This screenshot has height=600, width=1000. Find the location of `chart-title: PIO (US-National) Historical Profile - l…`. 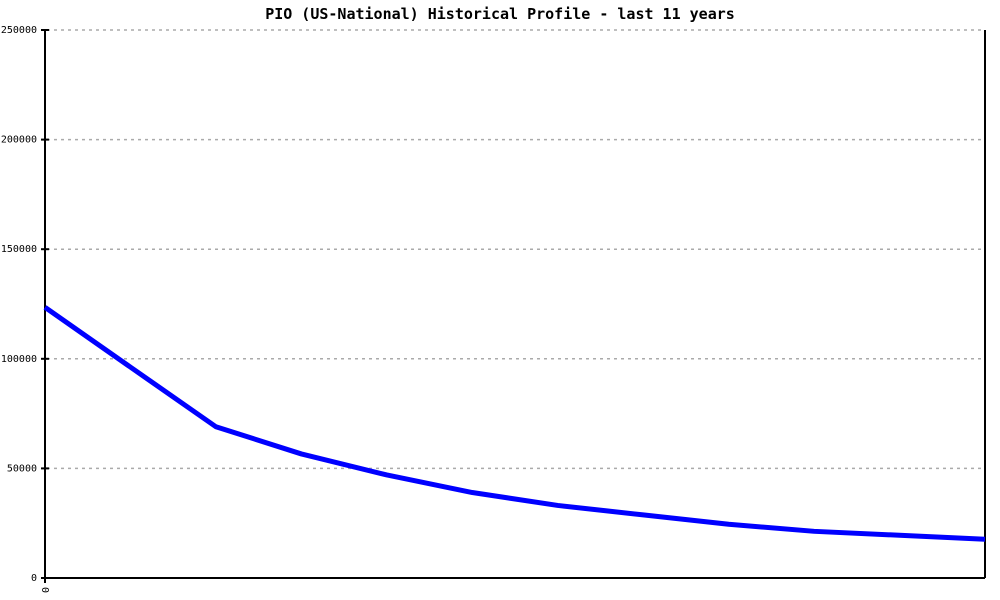

chart-title: PIO (US-National) Historical Profile - l… is located at coordinates (500, 14).